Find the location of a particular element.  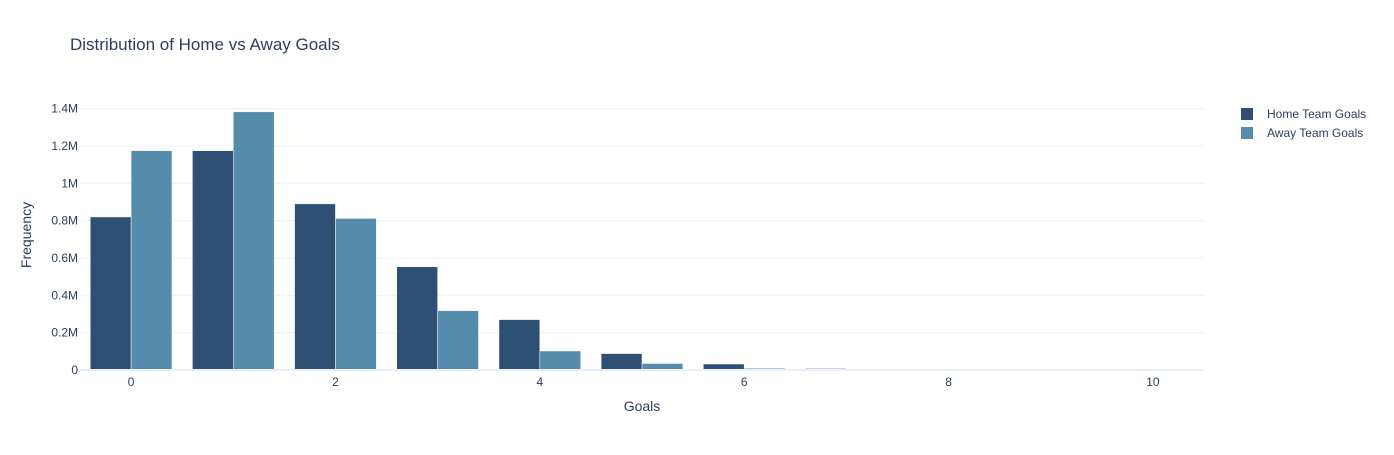

legend: Home Team Goals Away Team Goals is located at coordinates (1303, 123).